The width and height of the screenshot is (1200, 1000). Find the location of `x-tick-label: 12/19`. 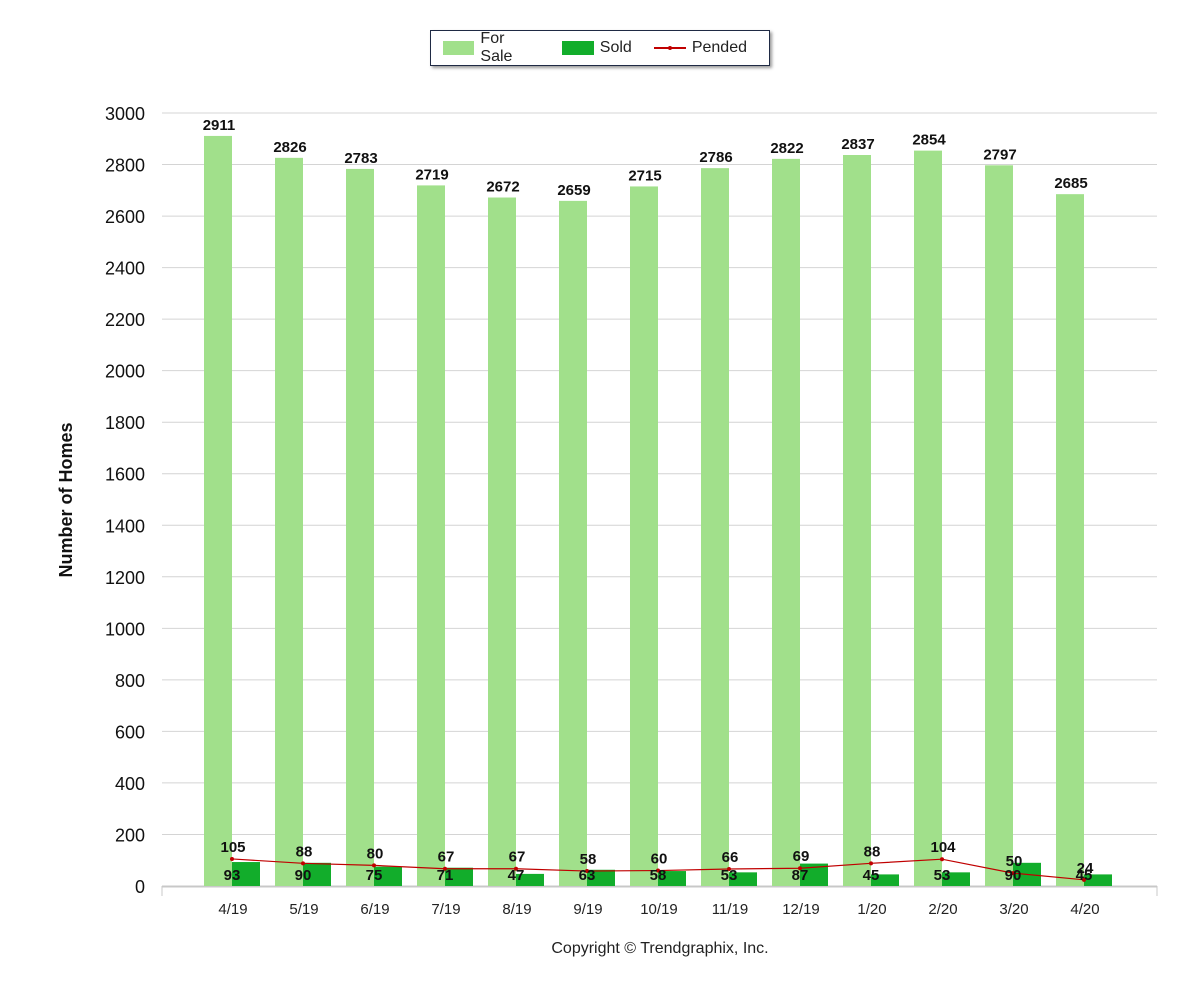

x-tick-label: 12/19 is located at coordinates (801, 909).